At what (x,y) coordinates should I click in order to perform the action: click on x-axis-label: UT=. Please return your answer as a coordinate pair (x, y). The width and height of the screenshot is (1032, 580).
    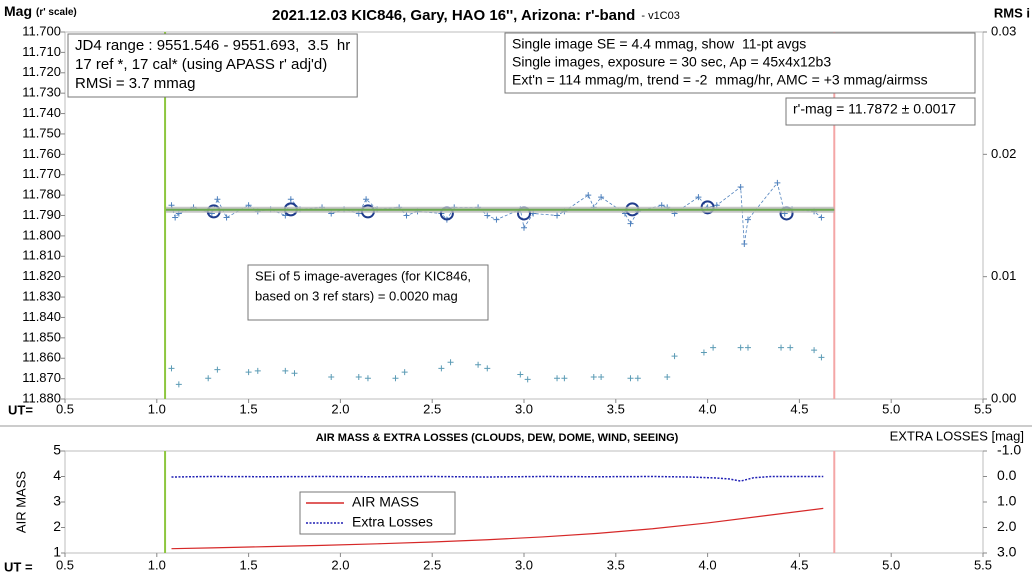
    Looking at the image, I should click on (20, 409).